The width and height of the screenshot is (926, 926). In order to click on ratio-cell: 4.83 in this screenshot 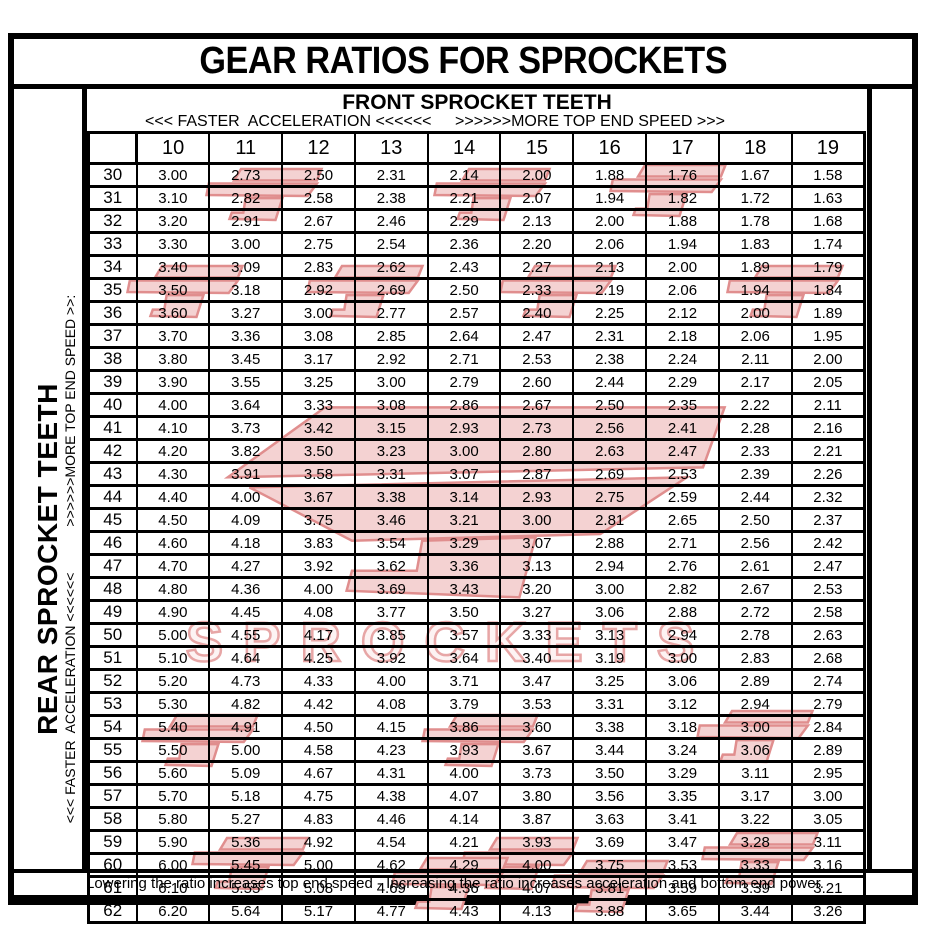, I will do `click(318, 819)`.